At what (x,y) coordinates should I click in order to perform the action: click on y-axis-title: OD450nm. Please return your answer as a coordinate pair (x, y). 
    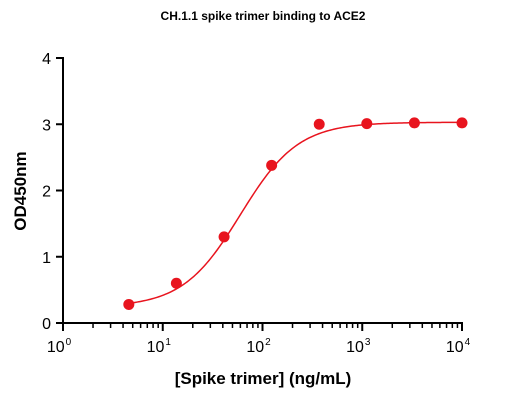
    Looking at the image, I should click on (20, 190).